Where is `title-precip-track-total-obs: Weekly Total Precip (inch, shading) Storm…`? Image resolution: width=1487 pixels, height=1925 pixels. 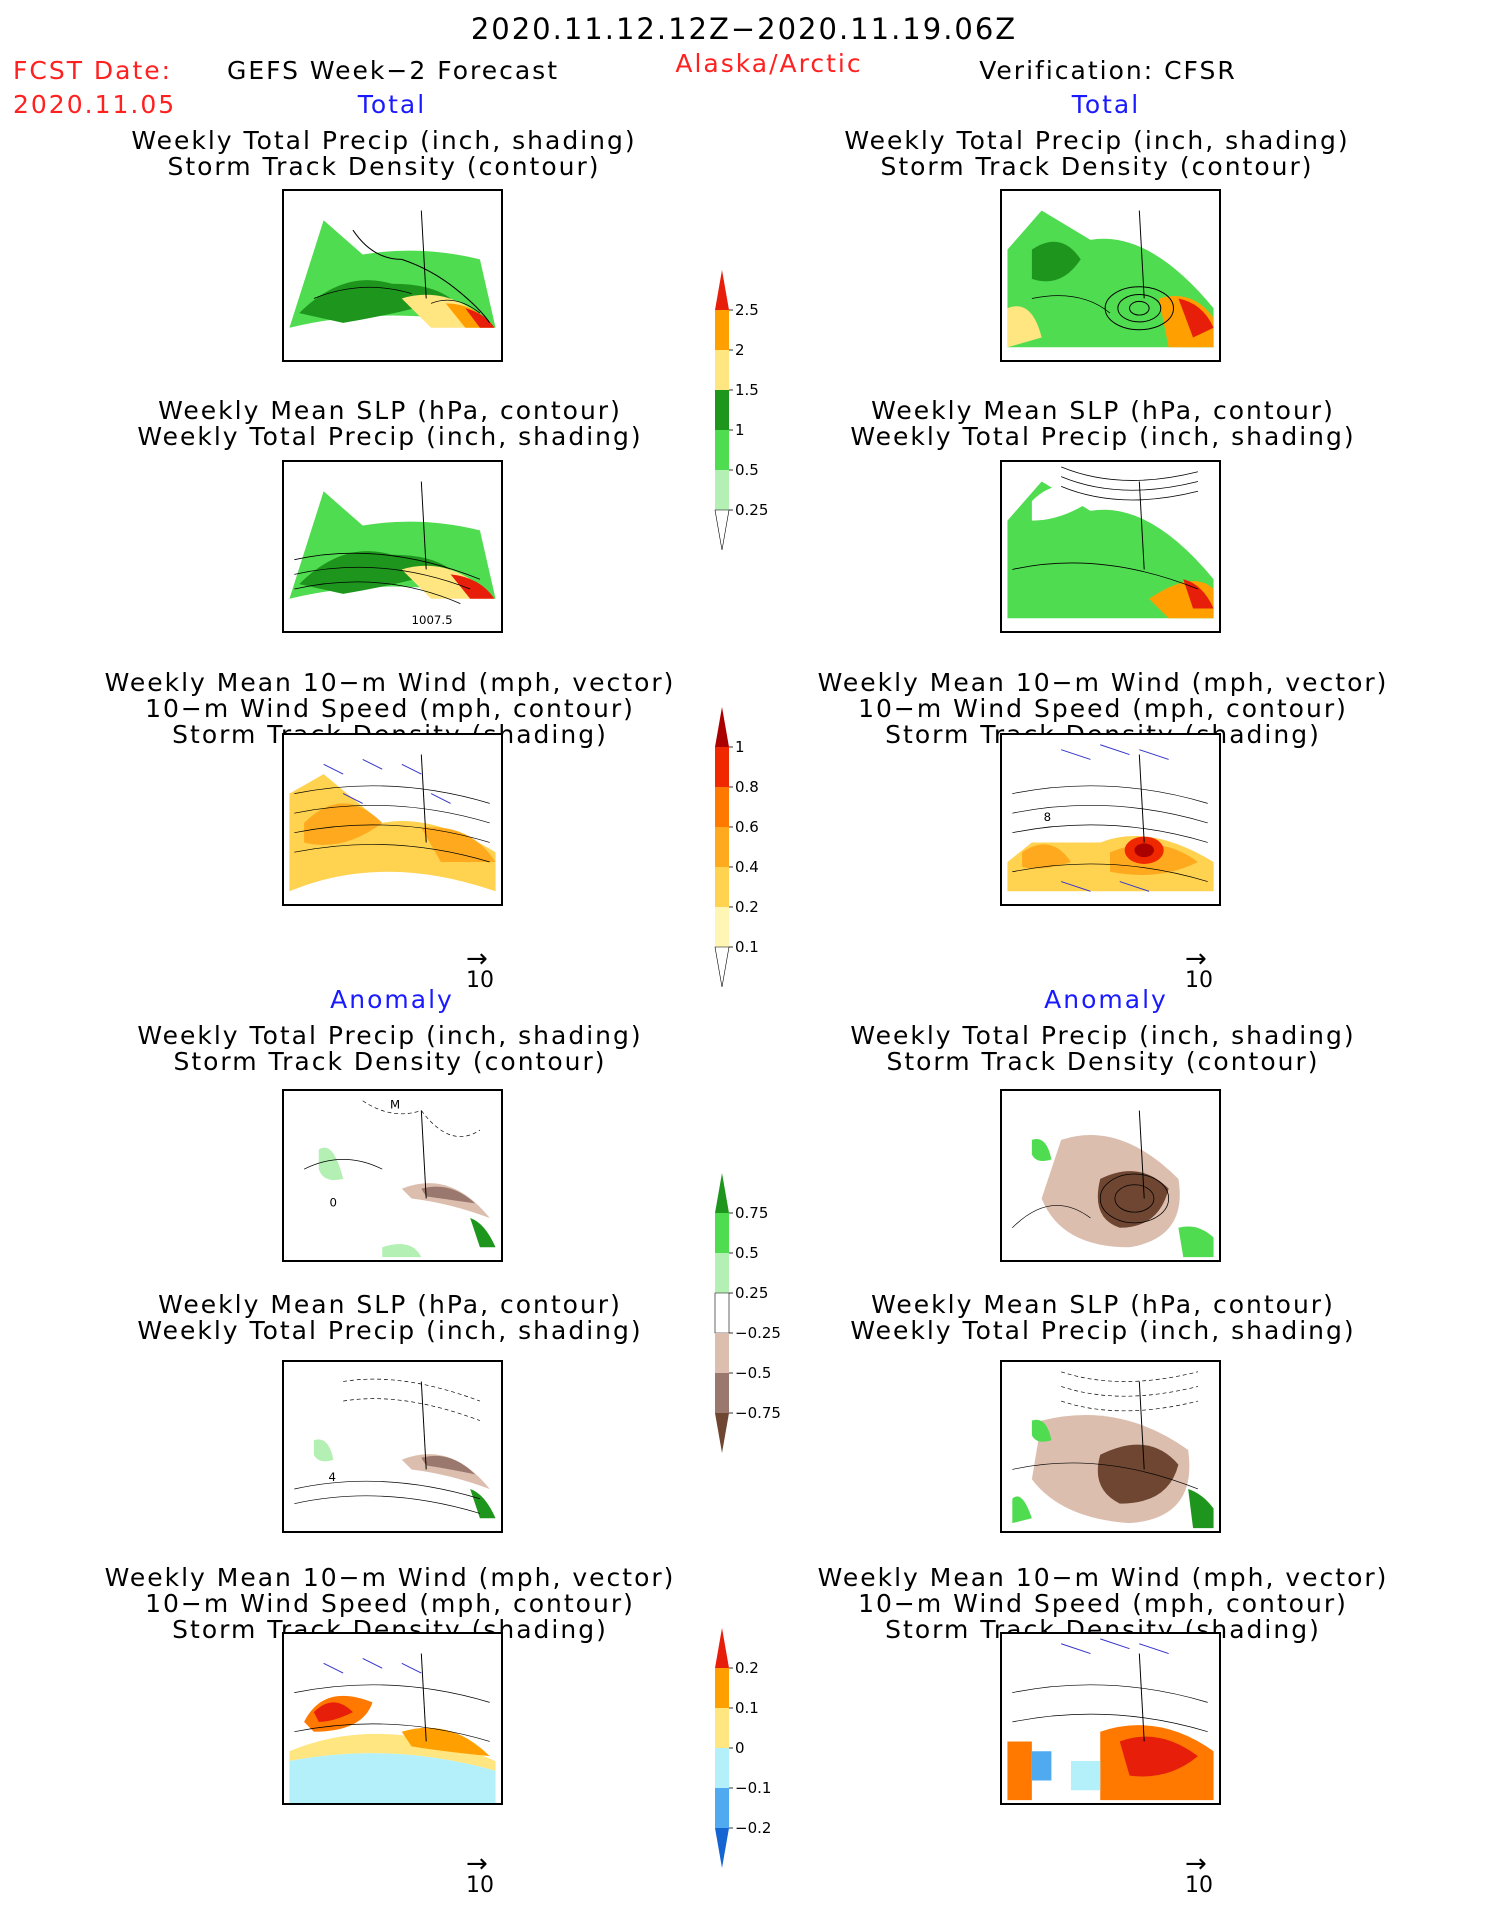 title-precip-track-total-obs: Weekly Total Precip (inch, shading) Storm… is located at coordinates (1097, 153).